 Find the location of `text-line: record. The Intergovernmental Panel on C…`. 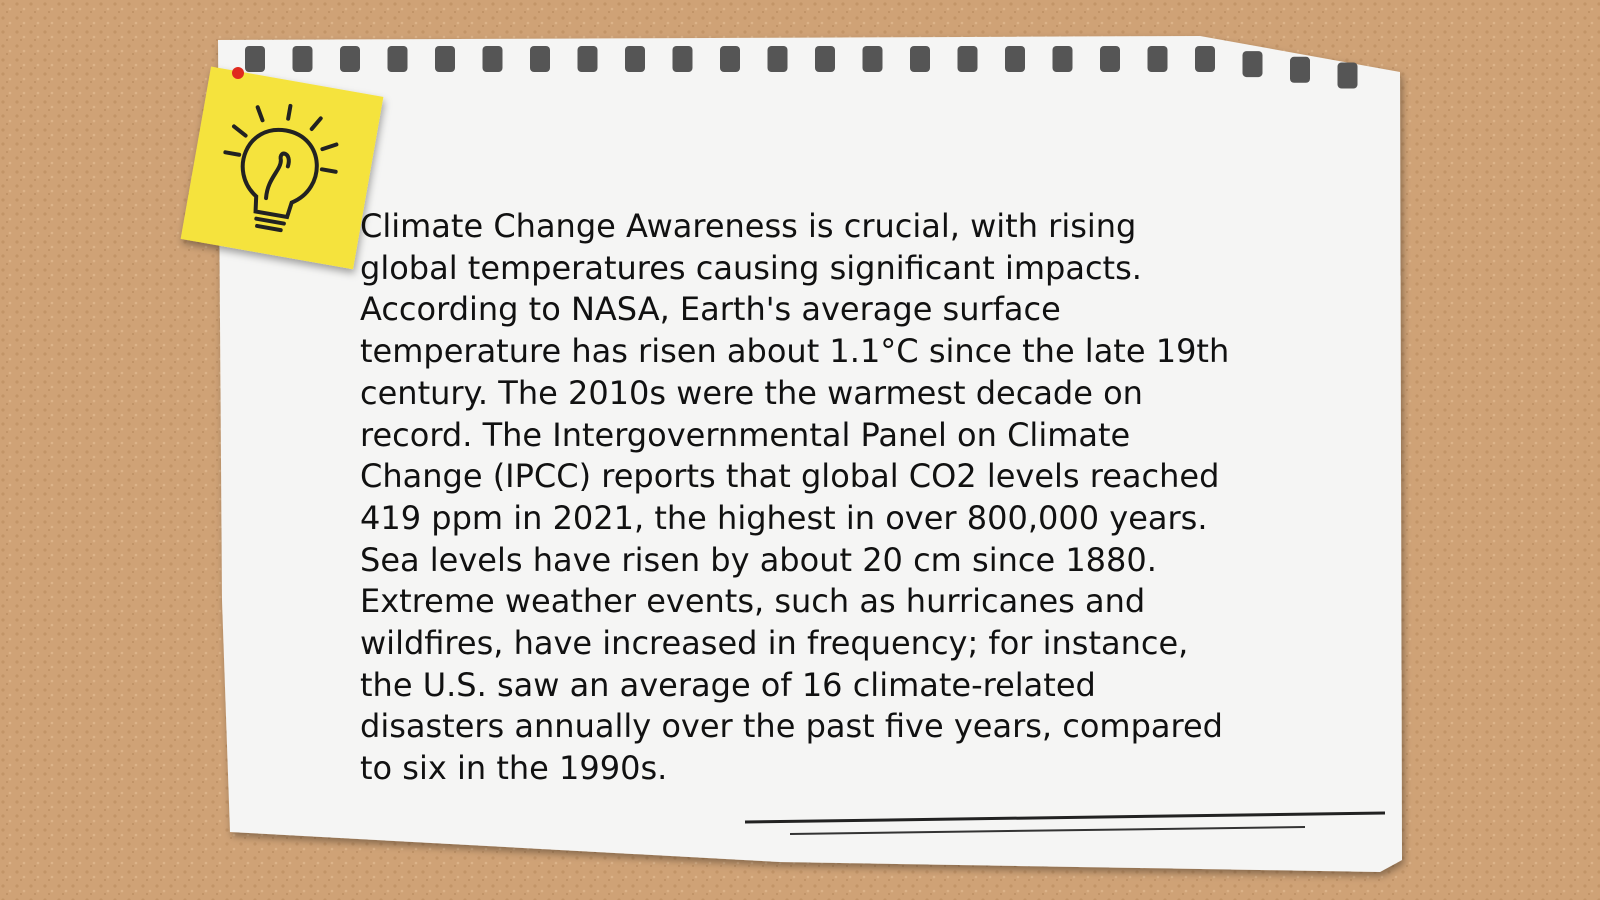

text-line: record. The Intergovernmental Panel on C… is located at coordinates (745, 434).